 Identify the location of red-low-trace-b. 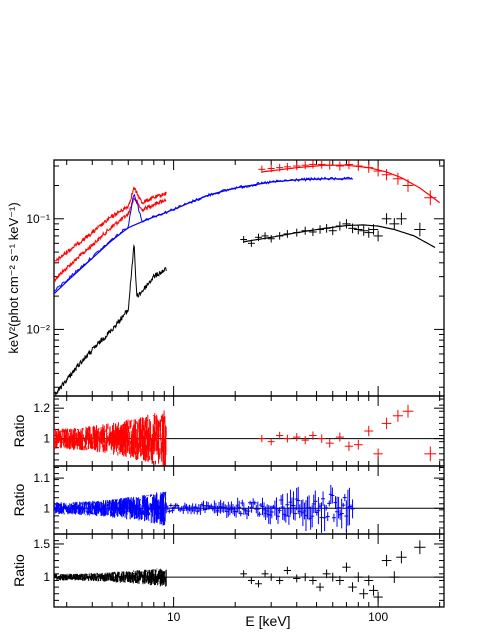
(110, 224).